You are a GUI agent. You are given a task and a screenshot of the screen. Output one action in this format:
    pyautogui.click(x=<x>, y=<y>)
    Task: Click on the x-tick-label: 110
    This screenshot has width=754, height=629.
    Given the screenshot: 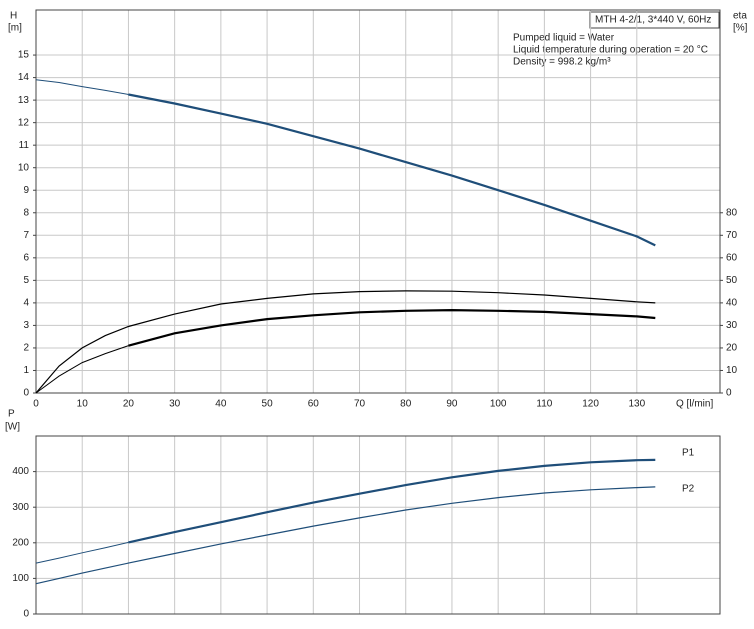 What is the action you would take?
    pyautogui.click(x=544, y=404)
    